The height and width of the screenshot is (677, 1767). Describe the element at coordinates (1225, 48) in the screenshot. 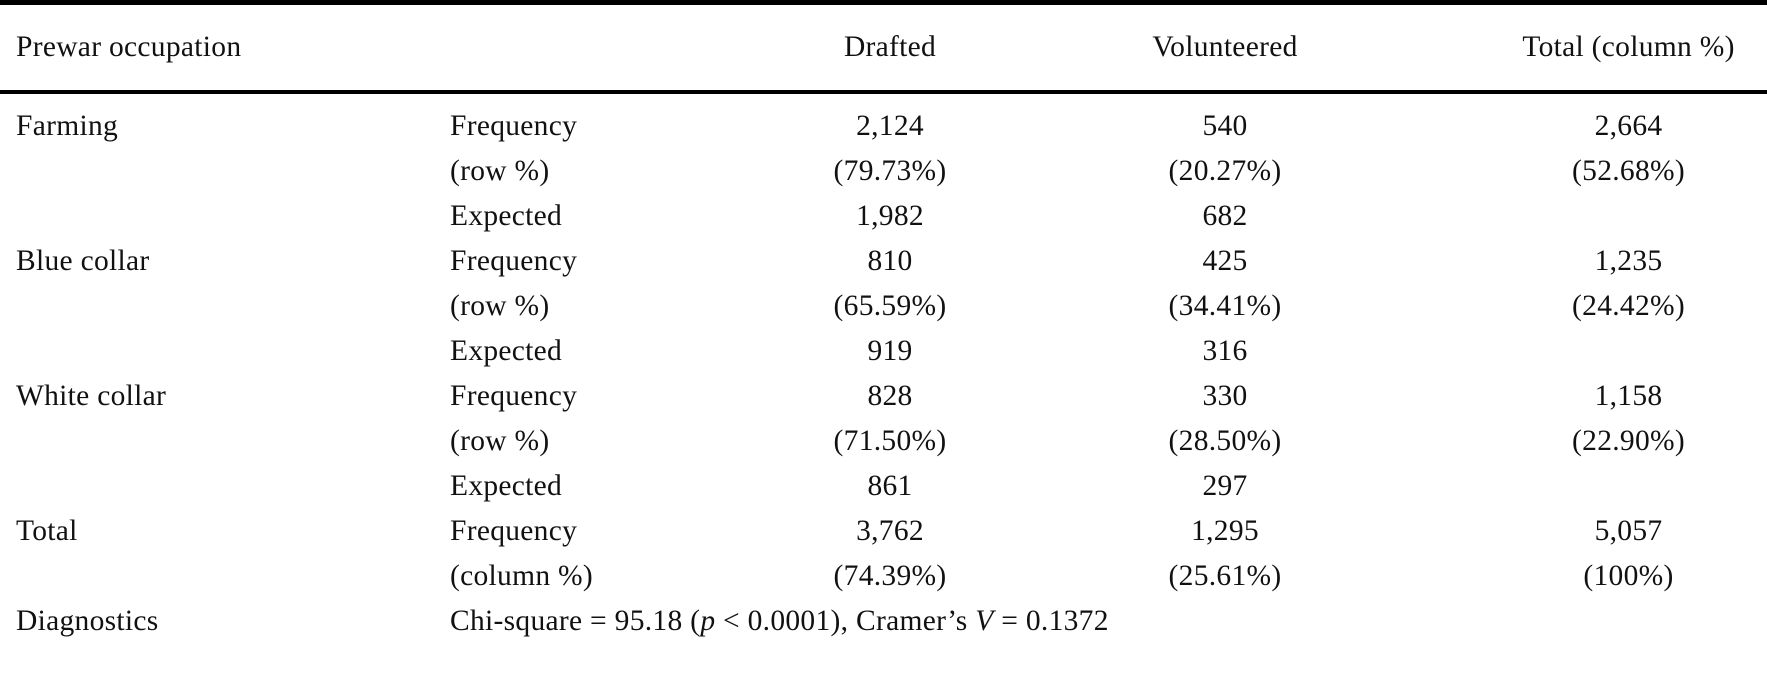

I see `header-volunteered: Volunteered` at that location.